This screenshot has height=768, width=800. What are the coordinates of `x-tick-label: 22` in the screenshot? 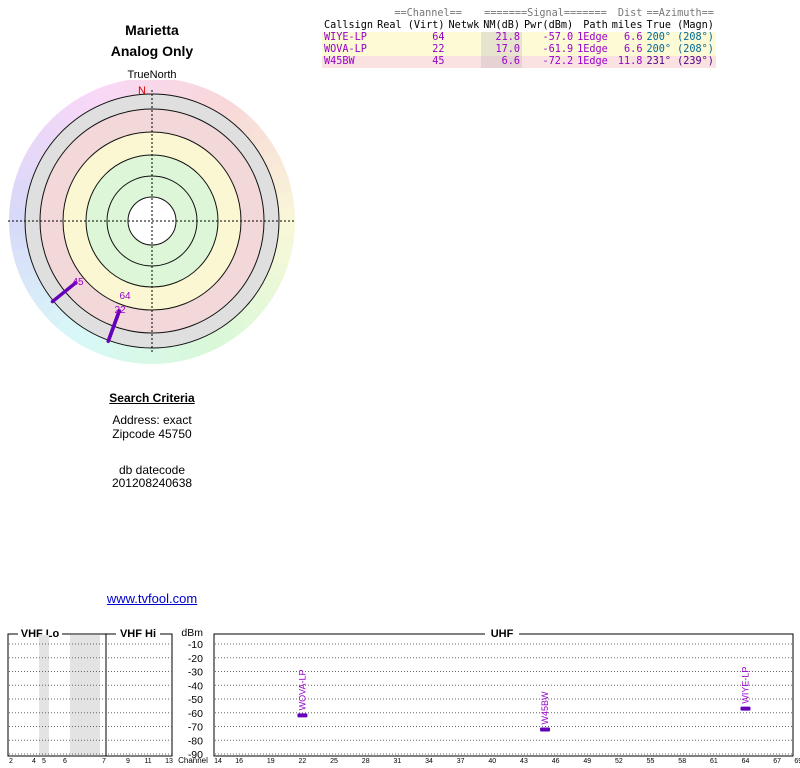 It's located at (303, 761).